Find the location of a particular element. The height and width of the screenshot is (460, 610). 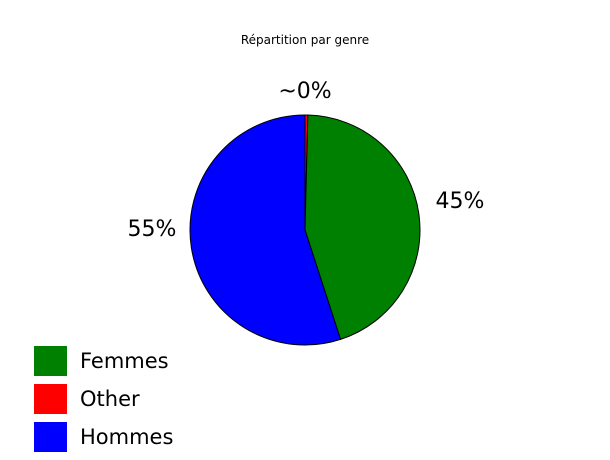

legend: Femmes Other Hommes is located at coordinates (103, 399).